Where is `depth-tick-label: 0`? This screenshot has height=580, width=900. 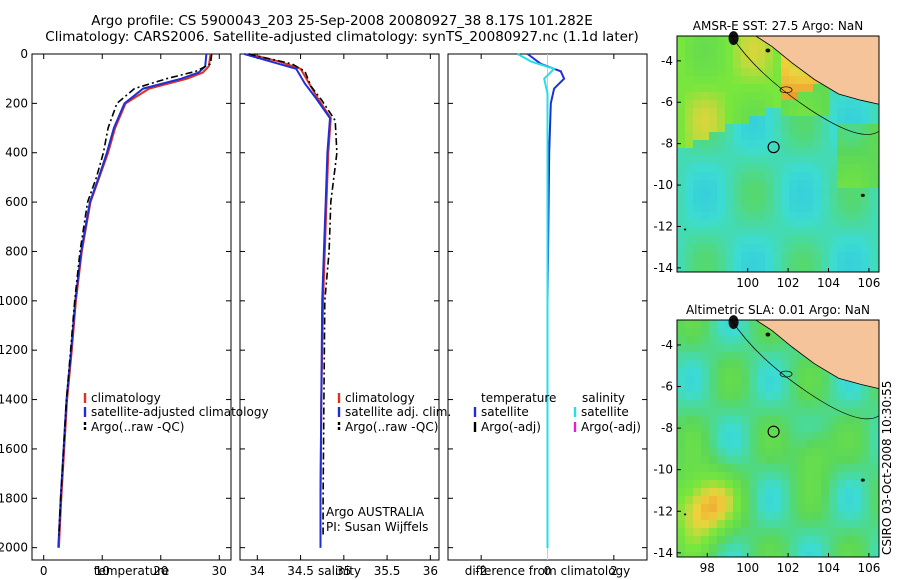 depth-tick-label: 0 is located at coordinates (24, 54).